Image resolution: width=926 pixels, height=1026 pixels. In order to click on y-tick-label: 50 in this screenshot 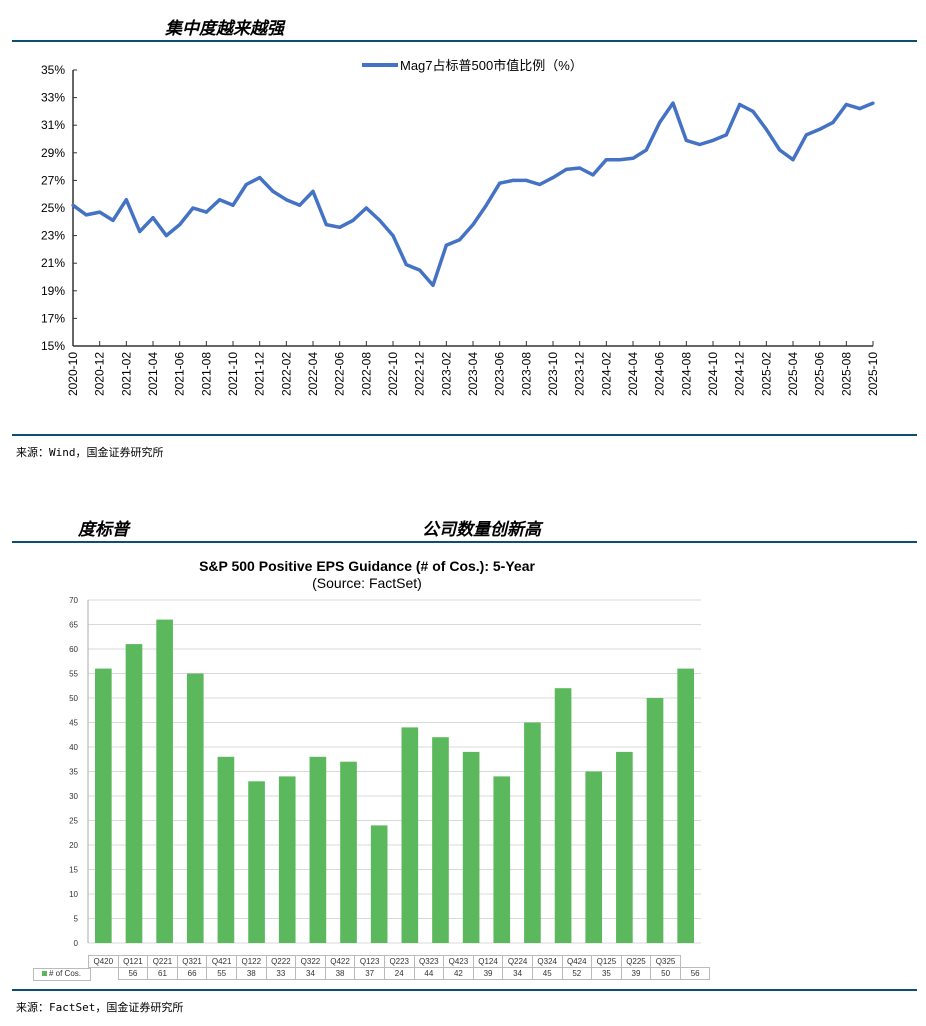, I will do `click(73, 698)`.